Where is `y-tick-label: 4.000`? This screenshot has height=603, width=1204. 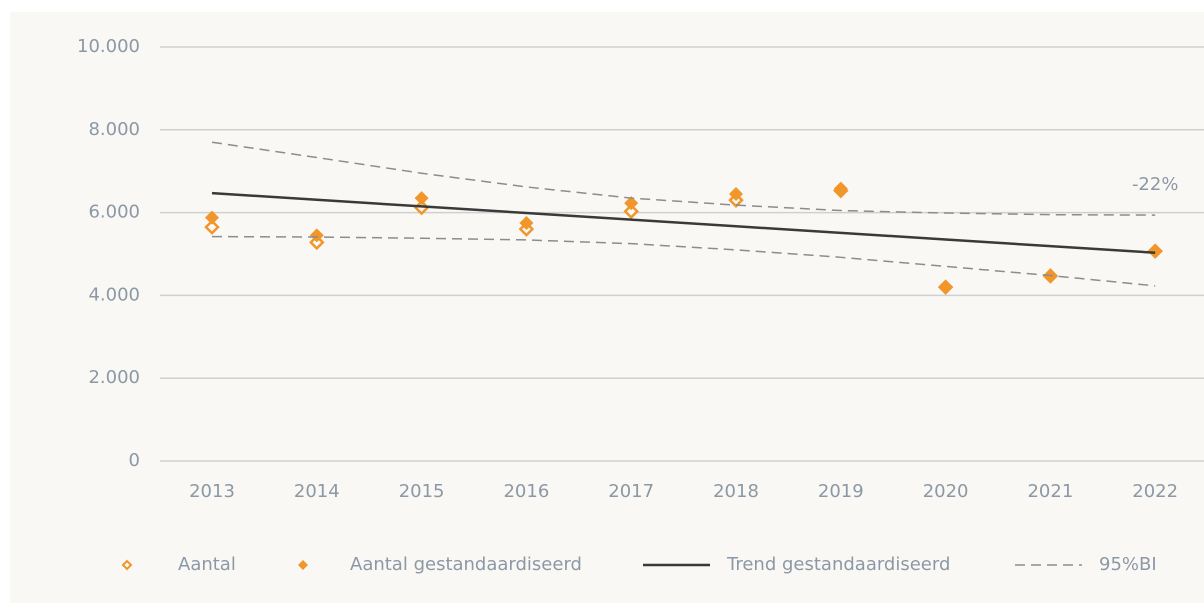 y-tick-label: 4.000 is located at coordinates (114, 294).